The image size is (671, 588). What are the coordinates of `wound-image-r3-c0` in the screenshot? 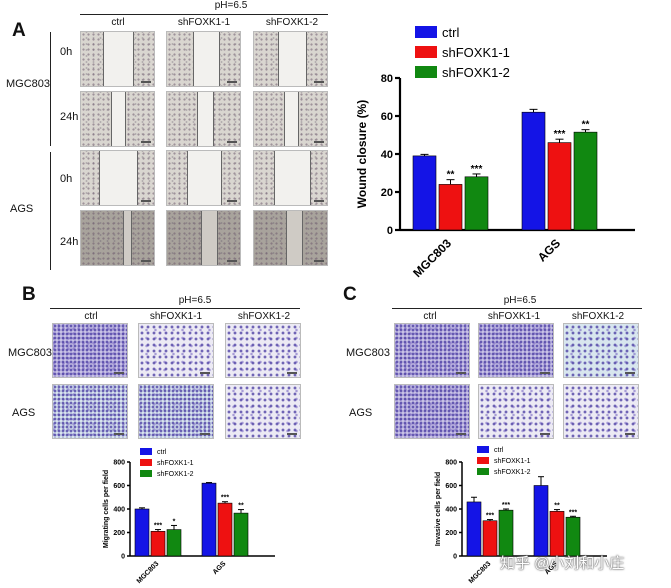 It's located at (117, 238).